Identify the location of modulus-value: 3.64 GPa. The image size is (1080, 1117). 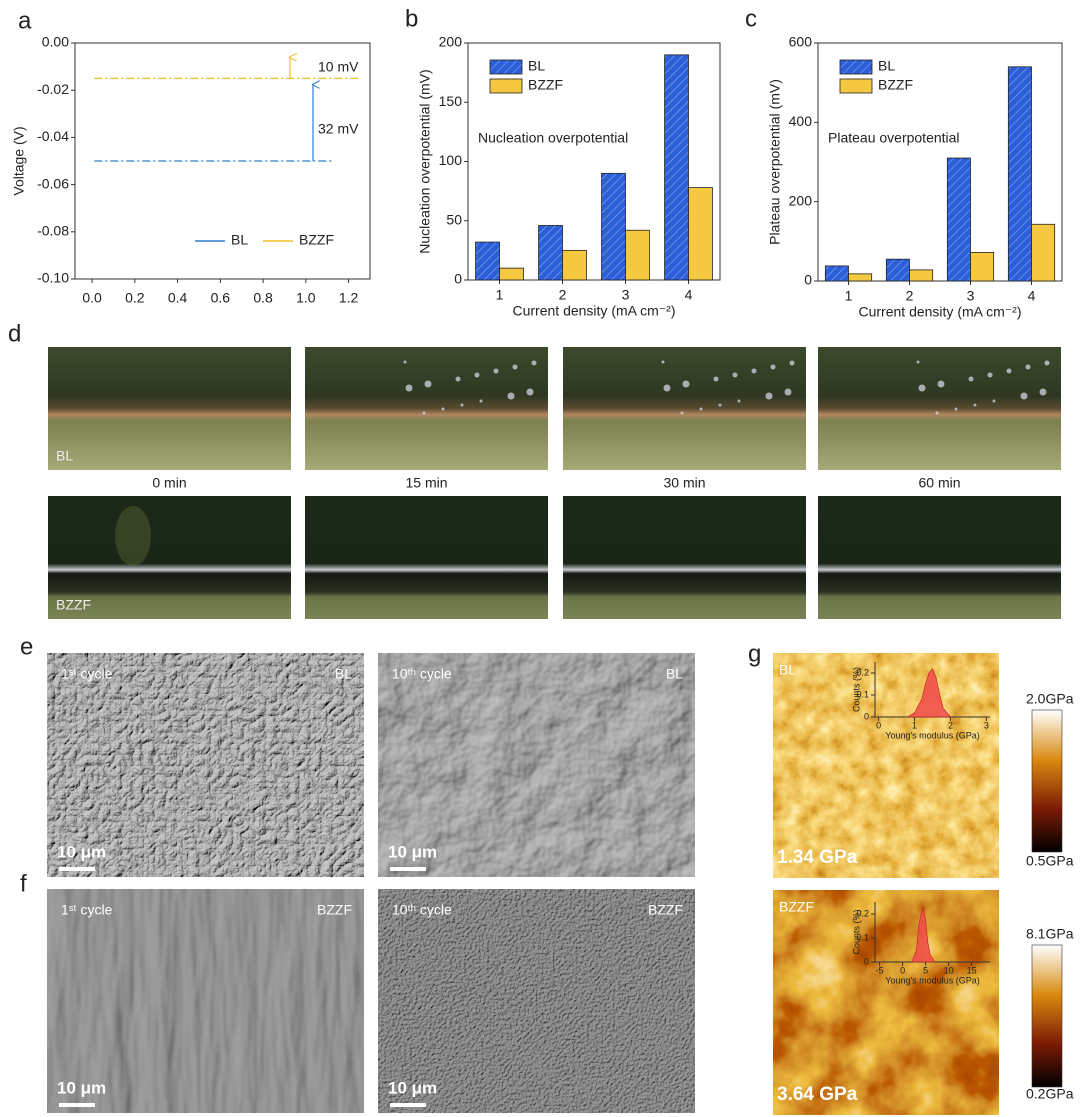
(817, 1094).